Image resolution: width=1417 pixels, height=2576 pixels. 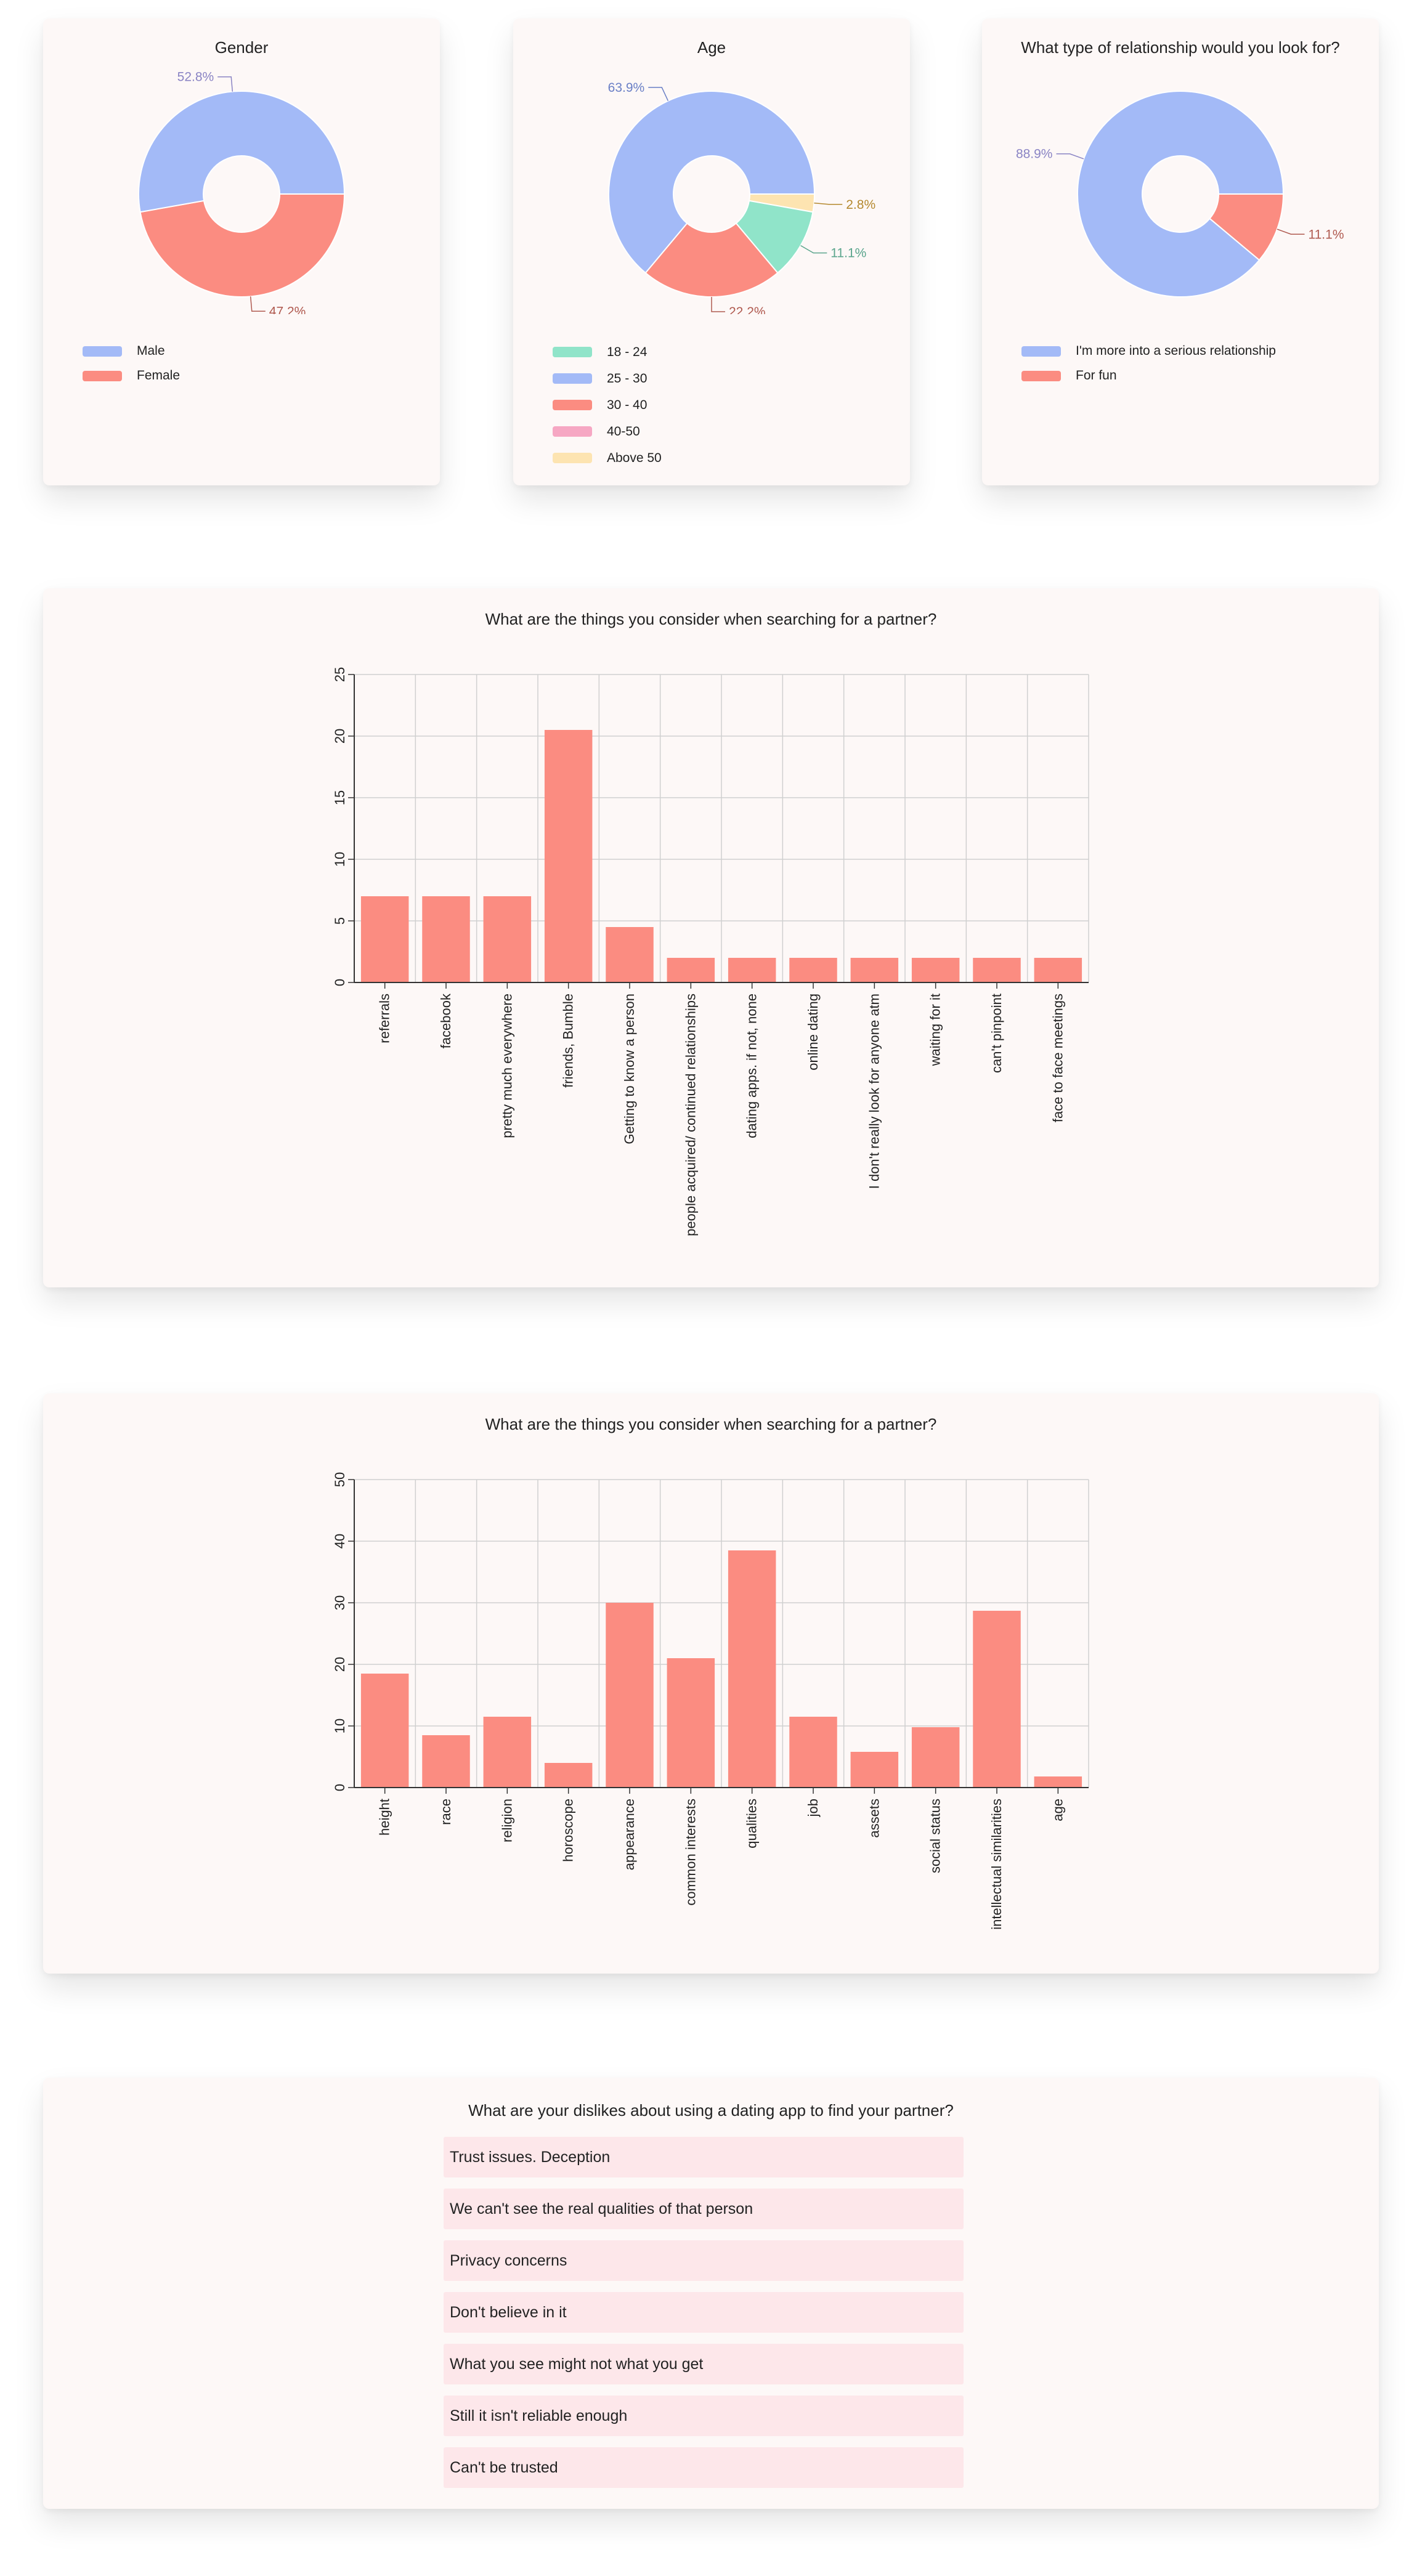 I want to click on bar-race, so click(x=446, y=1761).